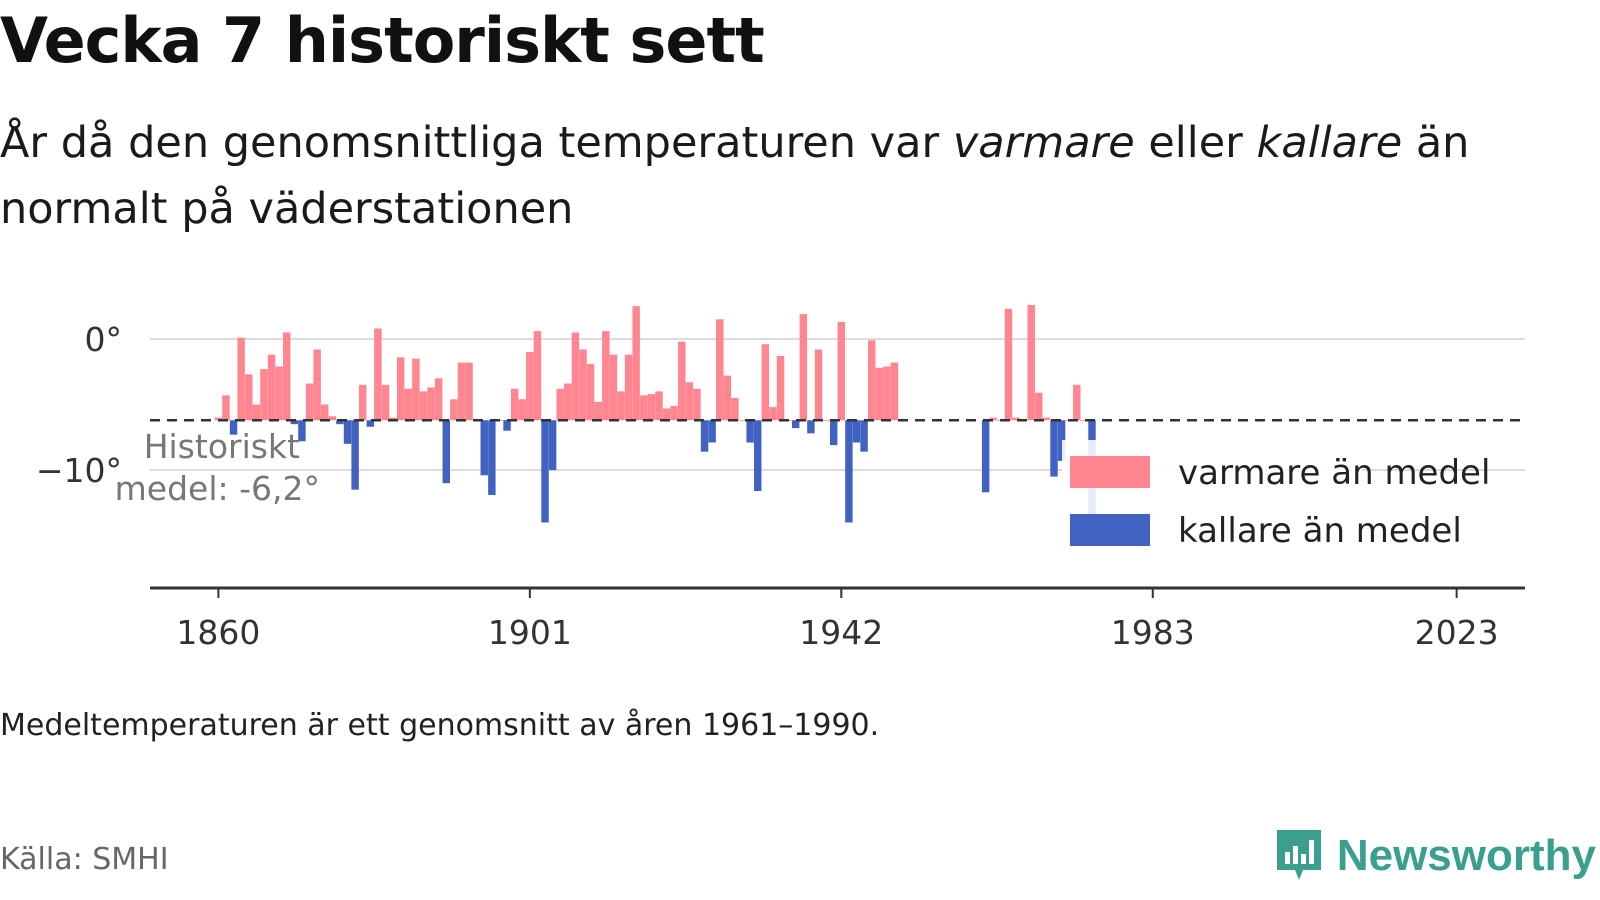 The width and height of the screenshot is (1600, 900). I want to click on bars, so click(655, 413).